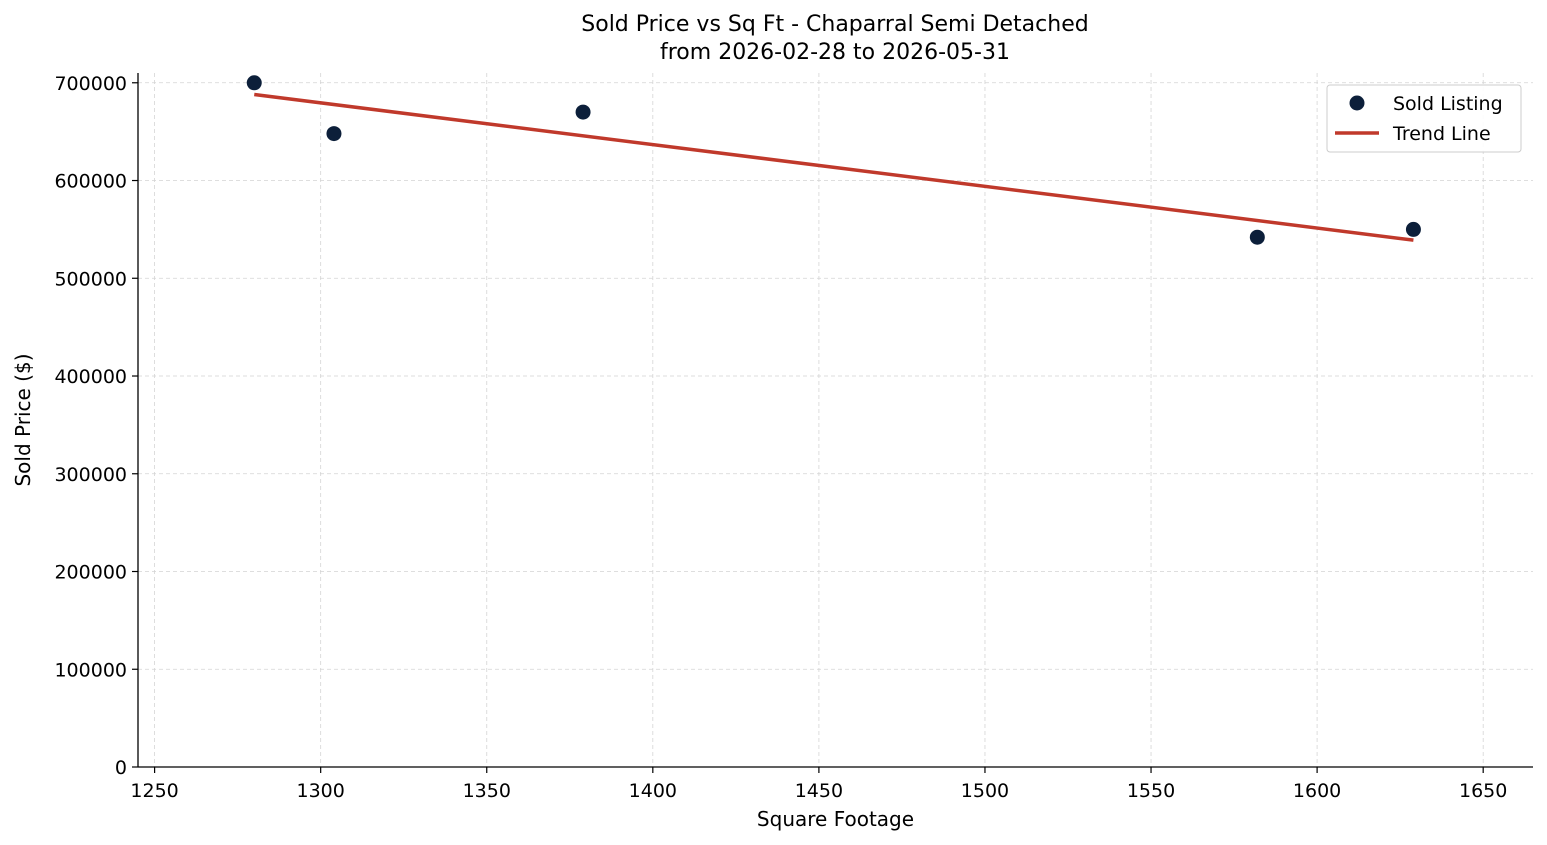  I want to click on x-tick-label: 1350, so click(487, 791).